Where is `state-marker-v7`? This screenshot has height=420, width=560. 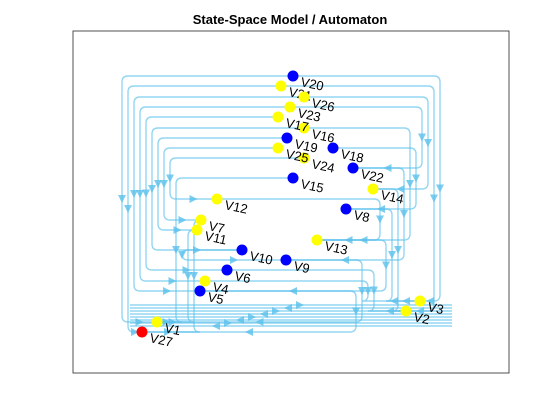 state-marker-v7 is located at coordinates (201, 220).